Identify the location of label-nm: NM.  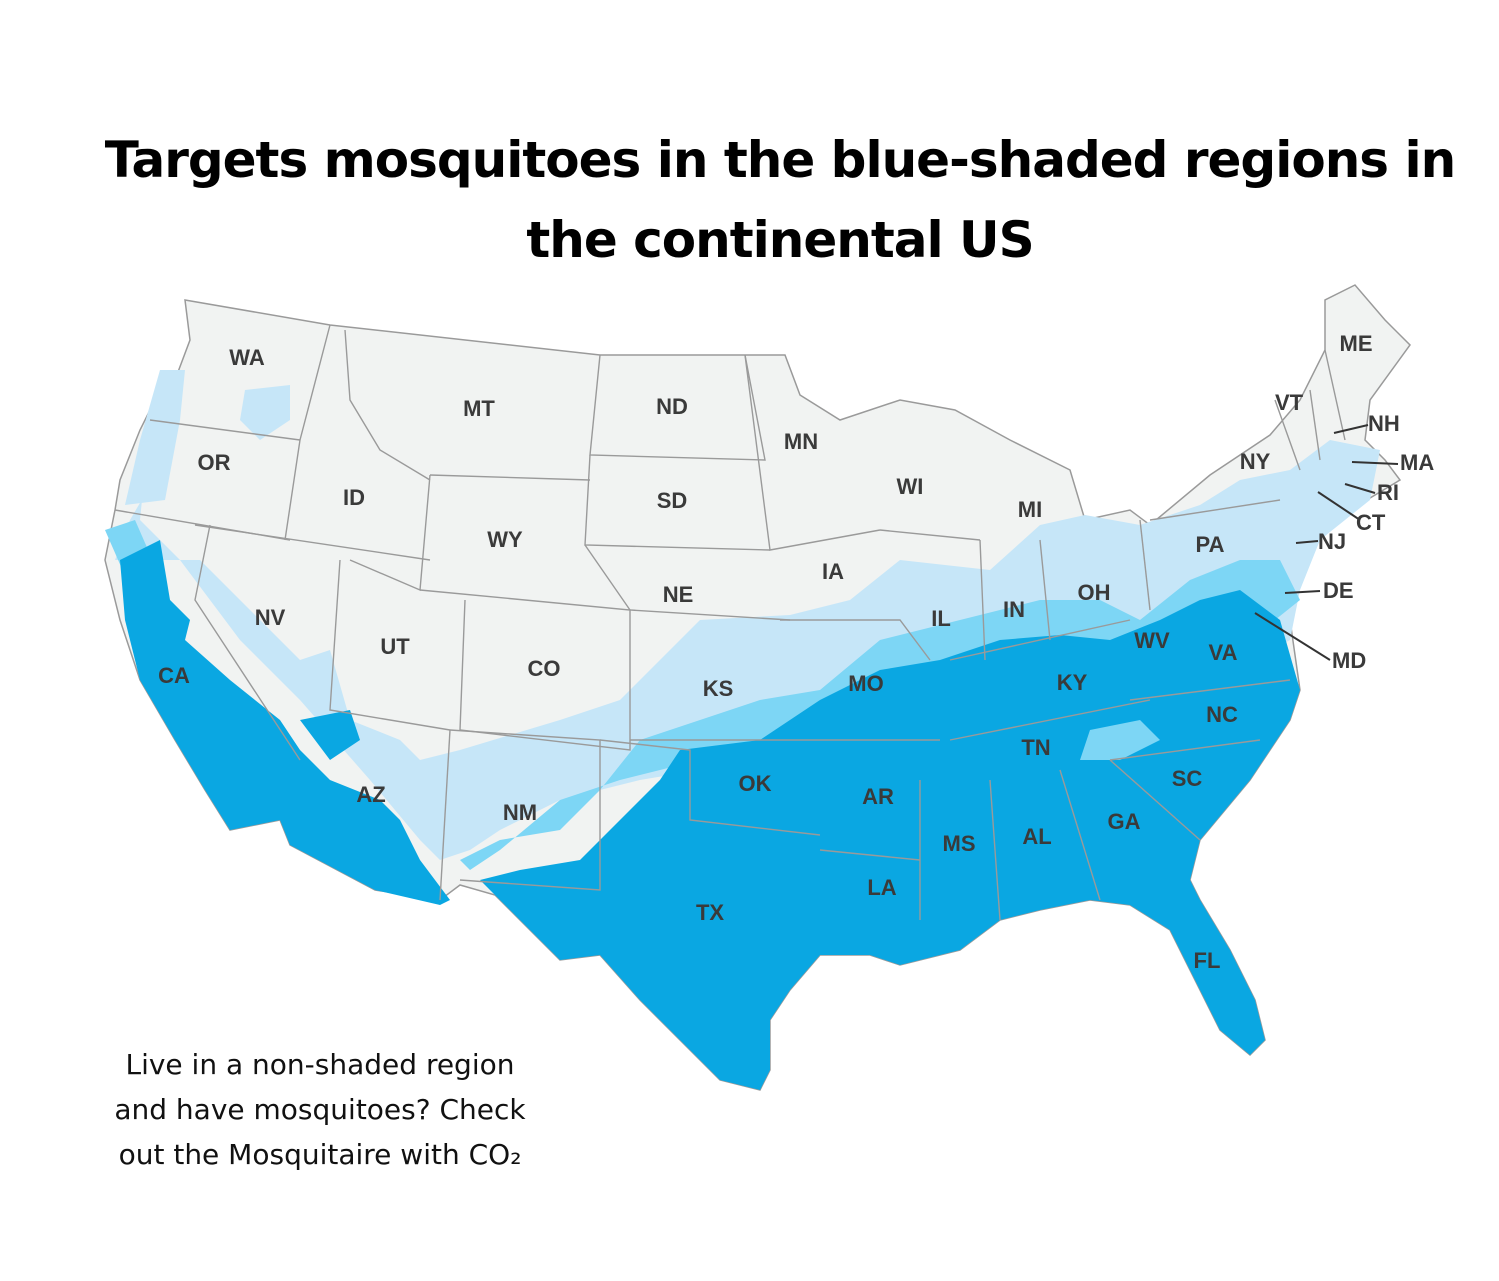
(520, 812).